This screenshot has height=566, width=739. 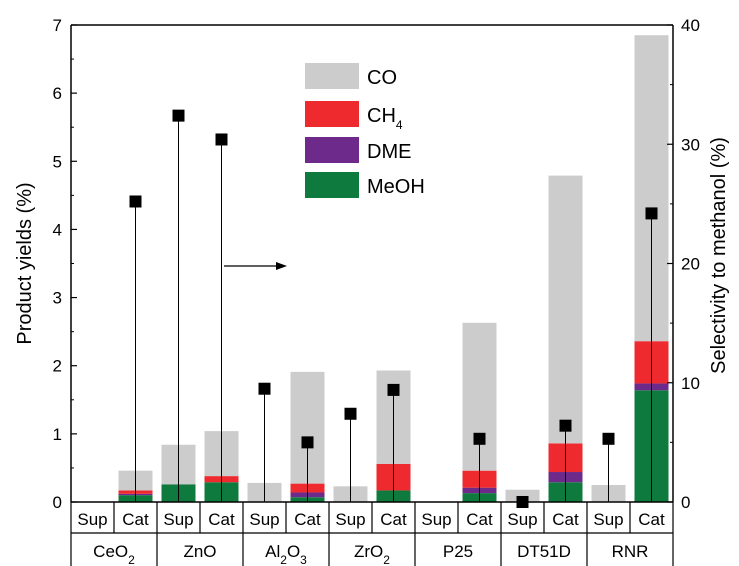 I want to click on group-label-0: CeO2, so click(x=114, y=554).